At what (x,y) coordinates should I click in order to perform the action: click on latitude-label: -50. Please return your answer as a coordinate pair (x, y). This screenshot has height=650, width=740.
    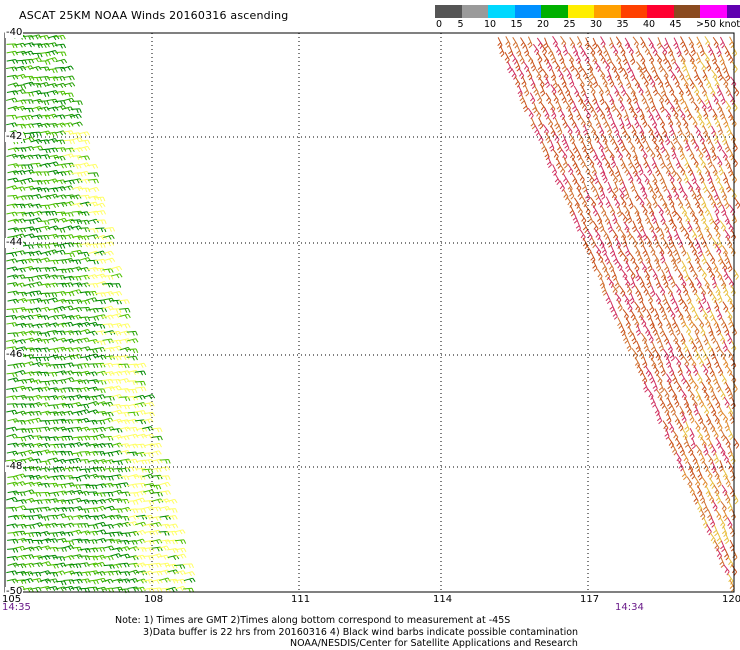
    Looking at the image, I should click on (14, 591).